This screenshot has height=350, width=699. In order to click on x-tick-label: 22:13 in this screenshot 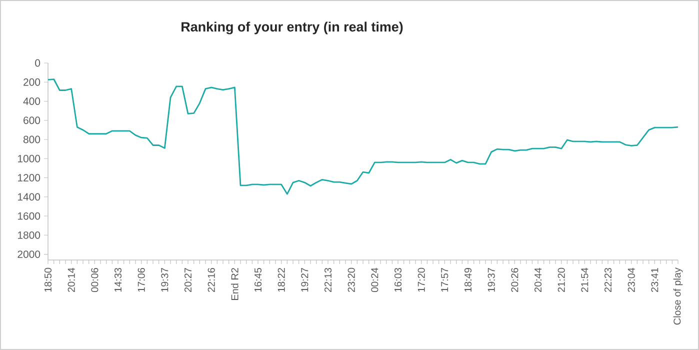, I will do `click(328, 280)`.